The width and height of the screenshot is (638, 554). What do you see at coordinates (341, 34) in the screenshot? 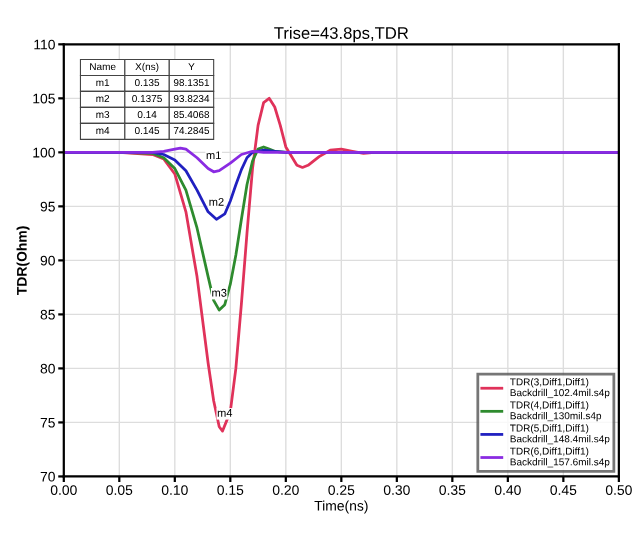
I see `chart-title: Trise=43.8ps,TDR` at bounding box center [341, 34].